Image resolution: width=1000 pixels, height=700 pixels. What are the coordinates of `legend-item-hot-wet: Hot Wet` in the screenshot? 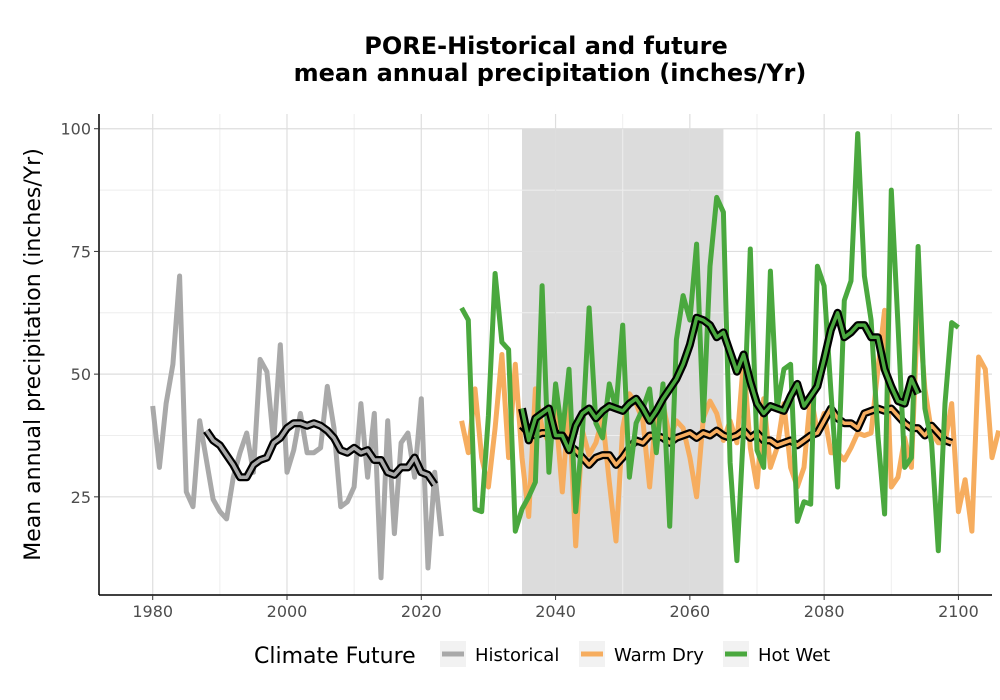 It's located at (776, 654).